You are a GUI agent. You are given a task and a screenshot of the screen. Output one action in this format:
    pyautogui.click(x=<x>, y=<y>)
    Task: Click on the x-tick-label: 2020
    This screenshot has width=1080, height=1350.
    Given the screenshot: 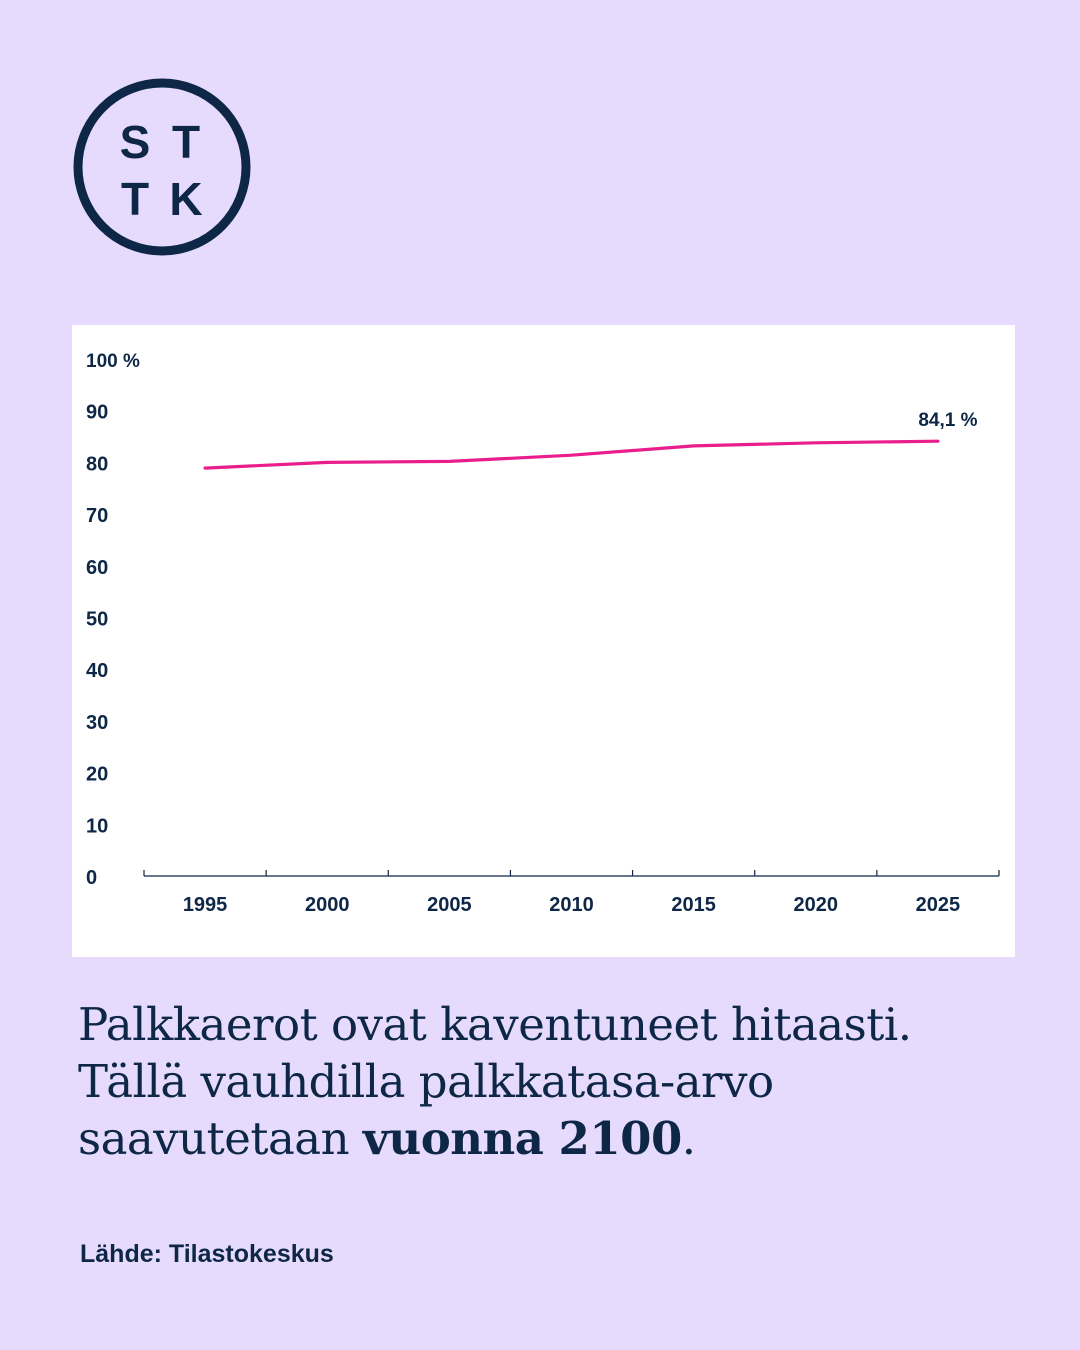 What is the action you would take?
    pyautogui.click(x=816, y=905)
    